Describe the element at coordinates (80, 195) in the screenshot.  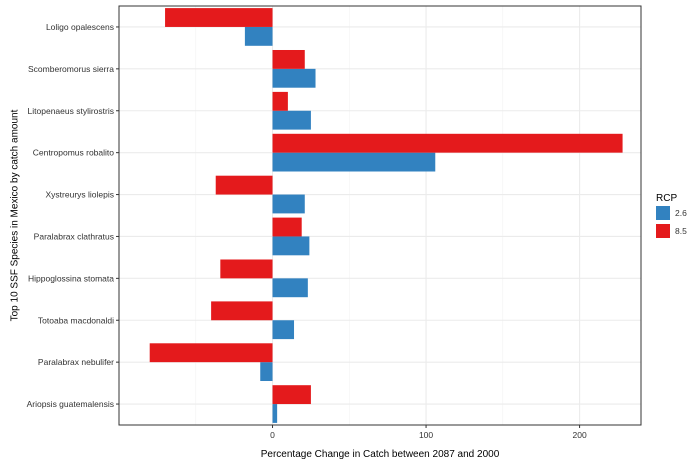
I see `y-tick-label: Xystreurys liolepis` at that location.